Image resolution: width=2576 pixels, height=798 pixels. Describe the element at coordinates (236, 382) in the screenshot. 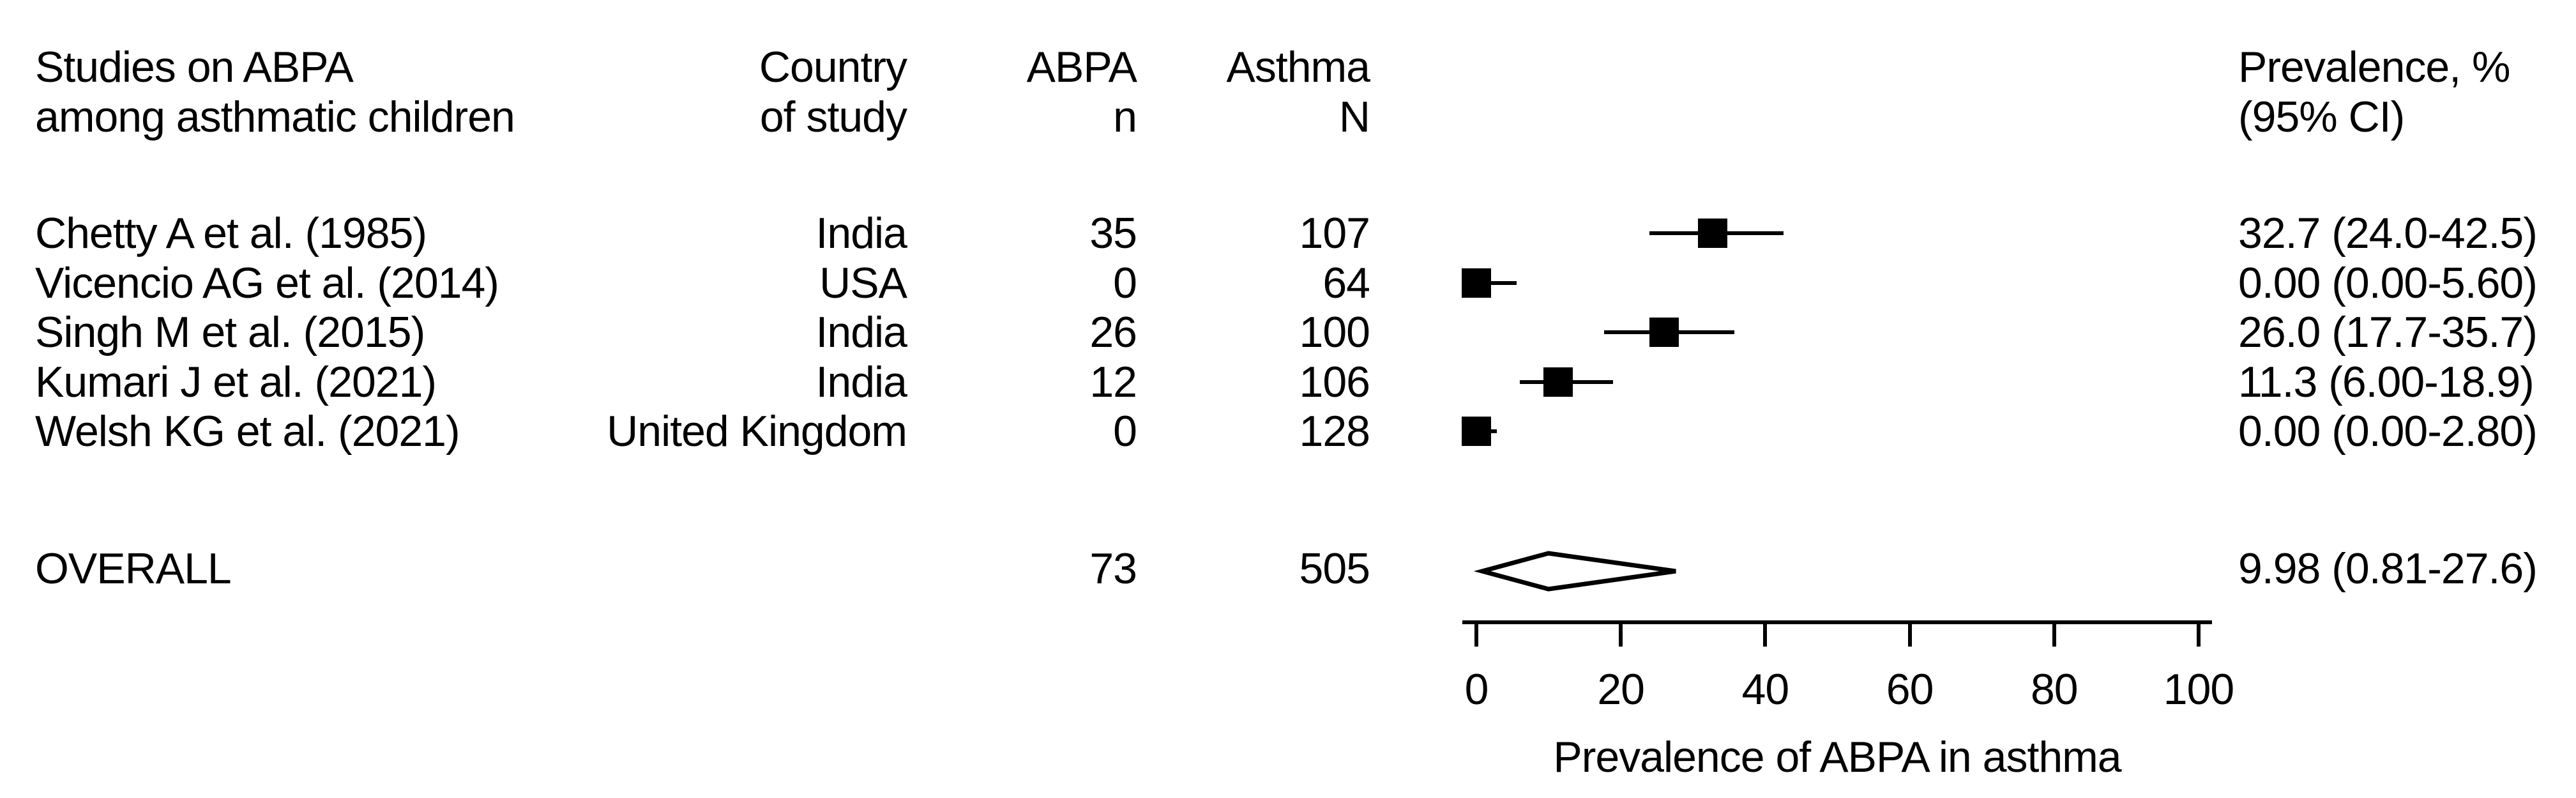

I see `study-name: Kumari J et al. (2021)` at that location.